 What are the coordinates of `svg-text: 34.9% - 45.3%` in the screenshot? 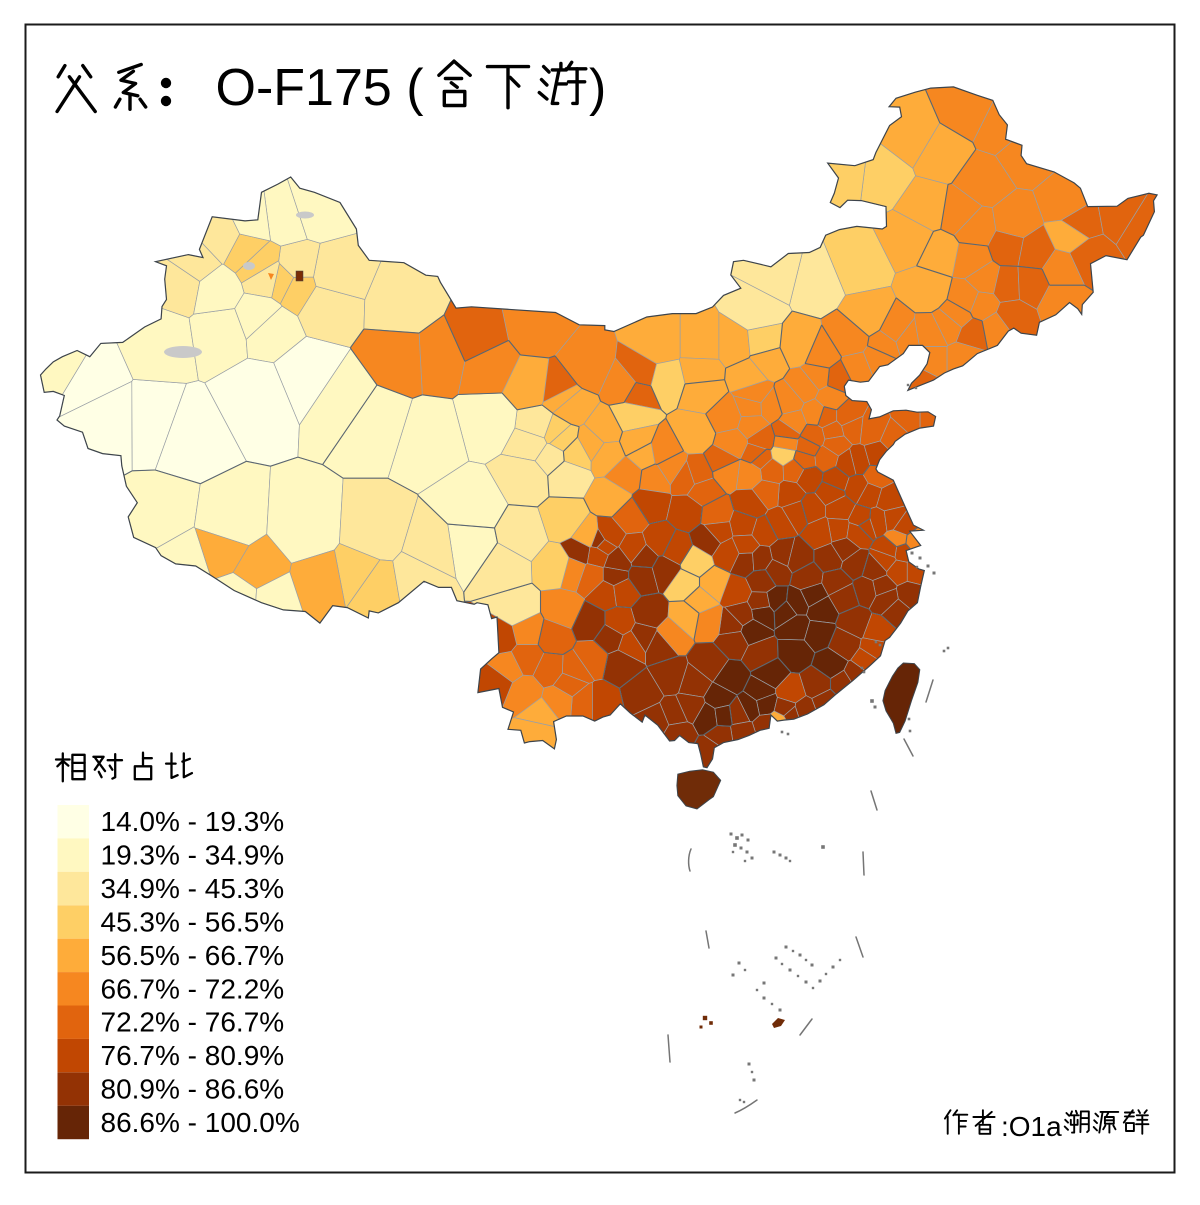 It's located at (193, 888).